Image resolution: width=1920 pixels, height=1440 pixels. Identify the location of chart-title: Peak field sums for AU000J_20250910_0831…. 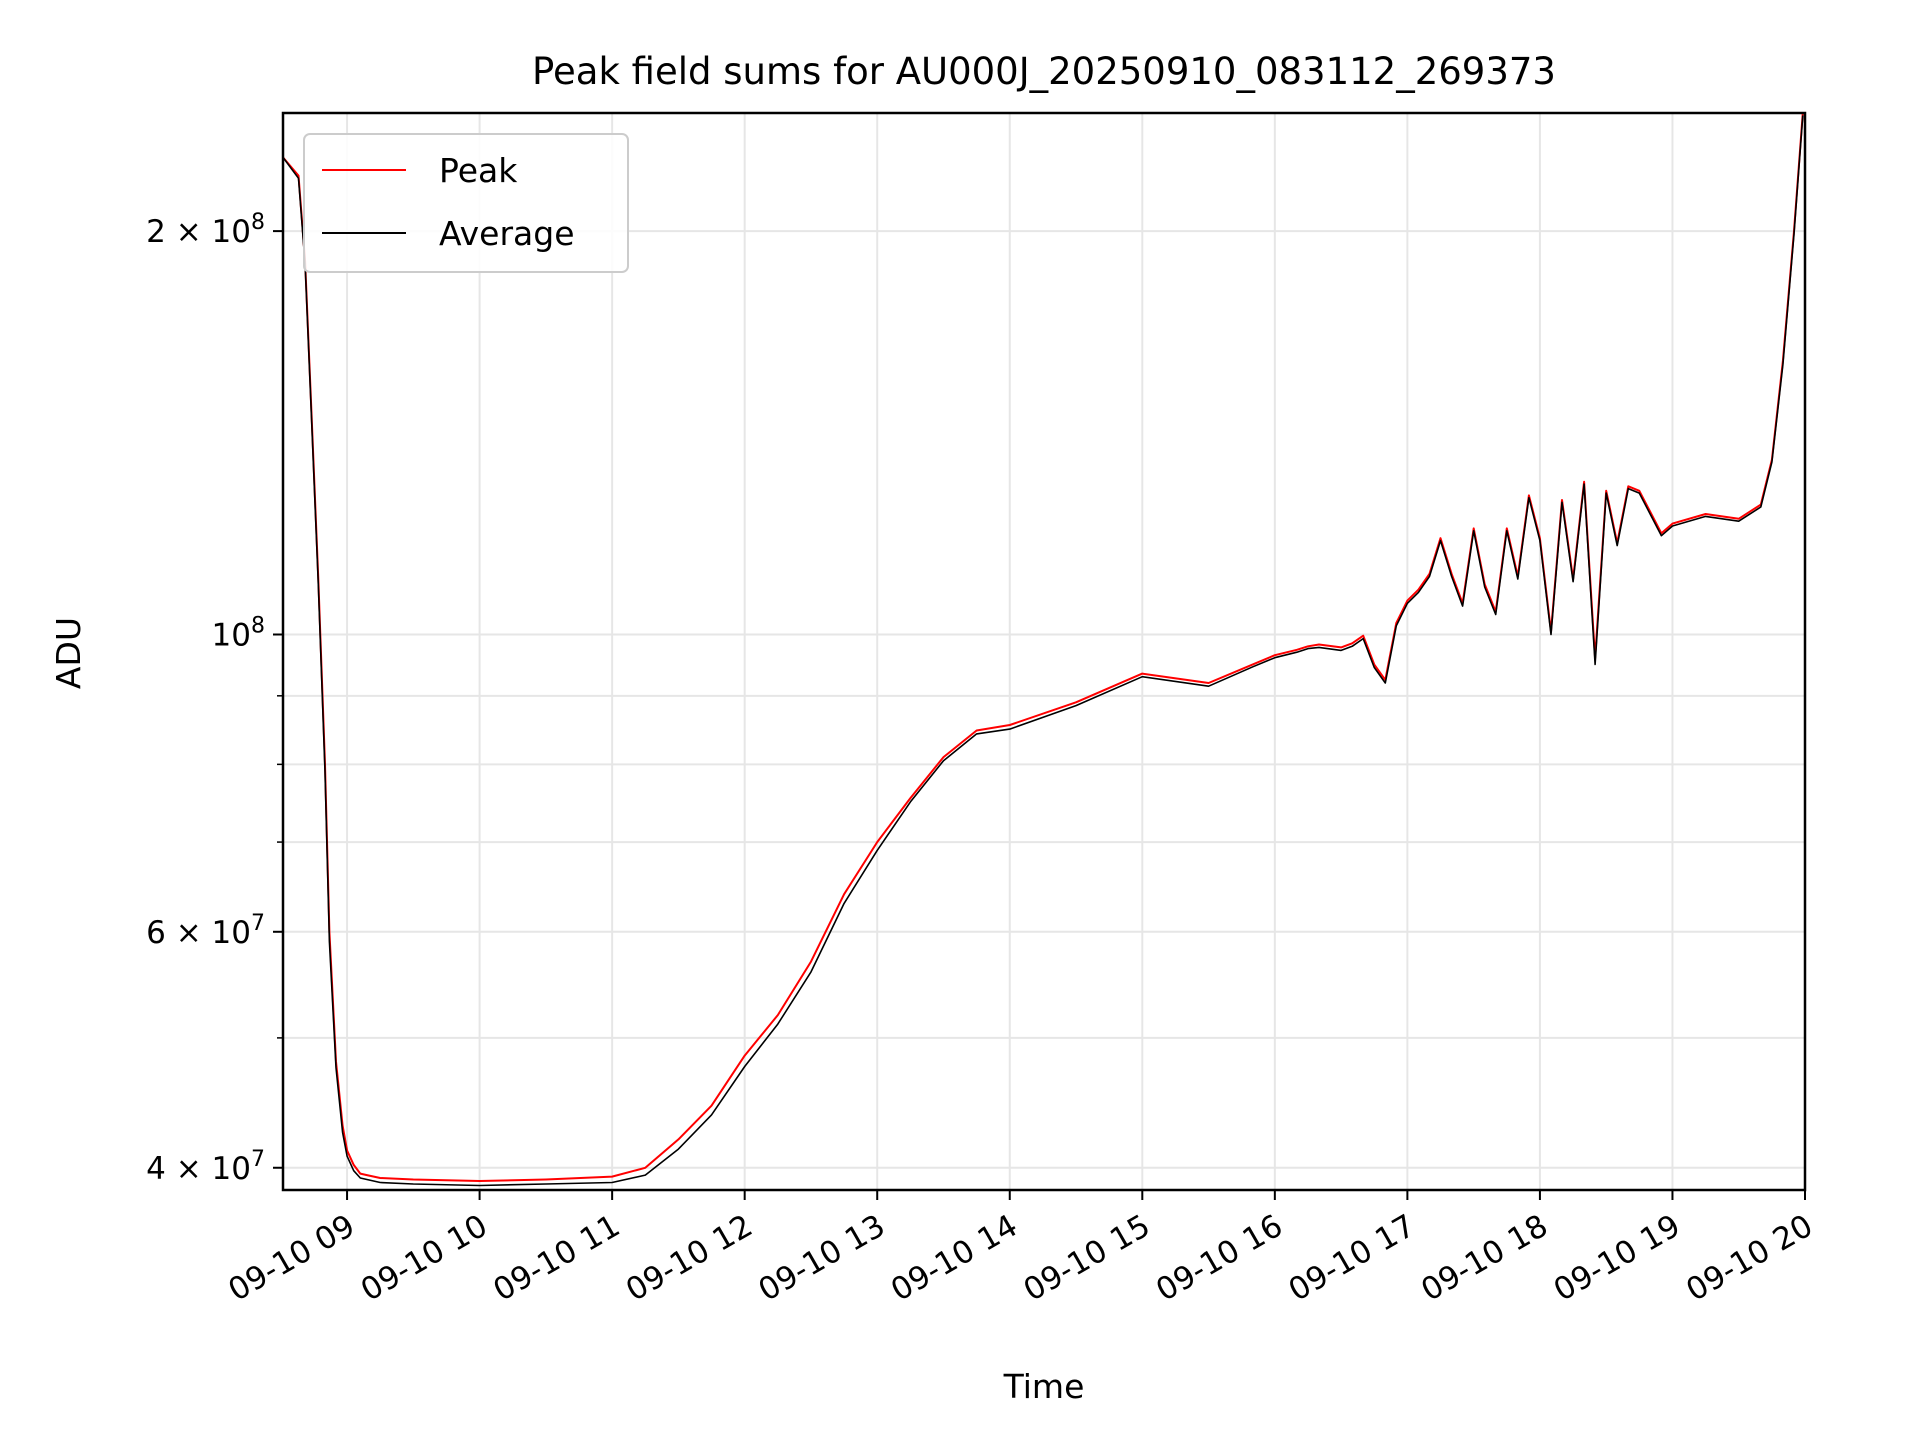
(1044, 71).